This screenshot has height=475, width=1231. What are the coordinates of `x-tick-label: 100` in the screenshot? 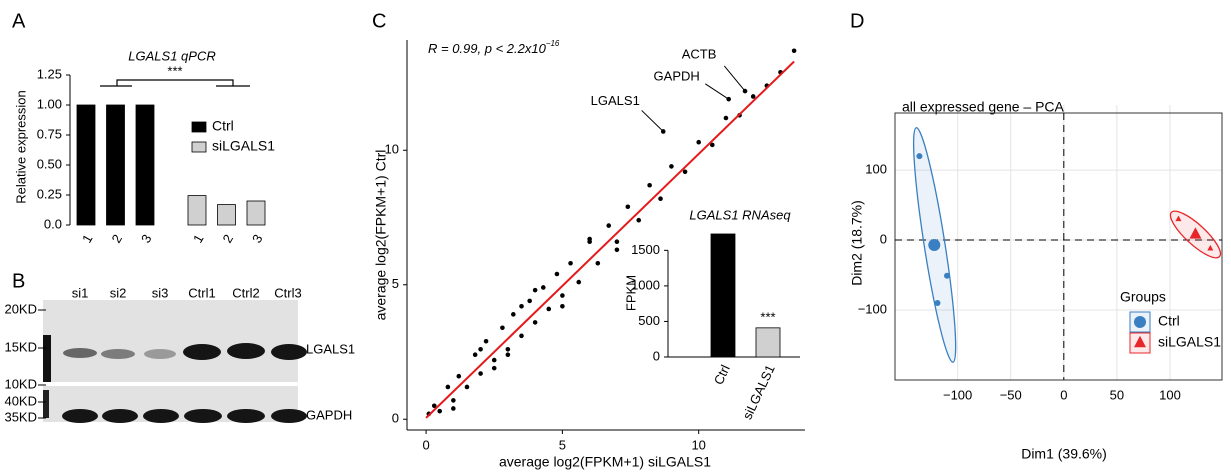 It's located at (1170, 394).